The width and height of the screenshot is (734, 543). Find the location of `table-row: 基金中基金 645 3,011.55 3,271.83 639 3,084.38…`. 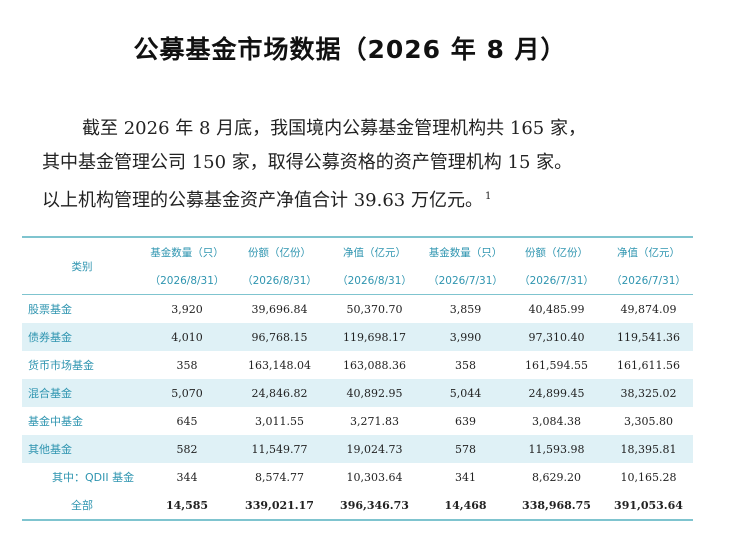

table-row: 基金中基金 645 3,011.55 3,271.83 639 3,084.38… is located at coordinates (357, 421).